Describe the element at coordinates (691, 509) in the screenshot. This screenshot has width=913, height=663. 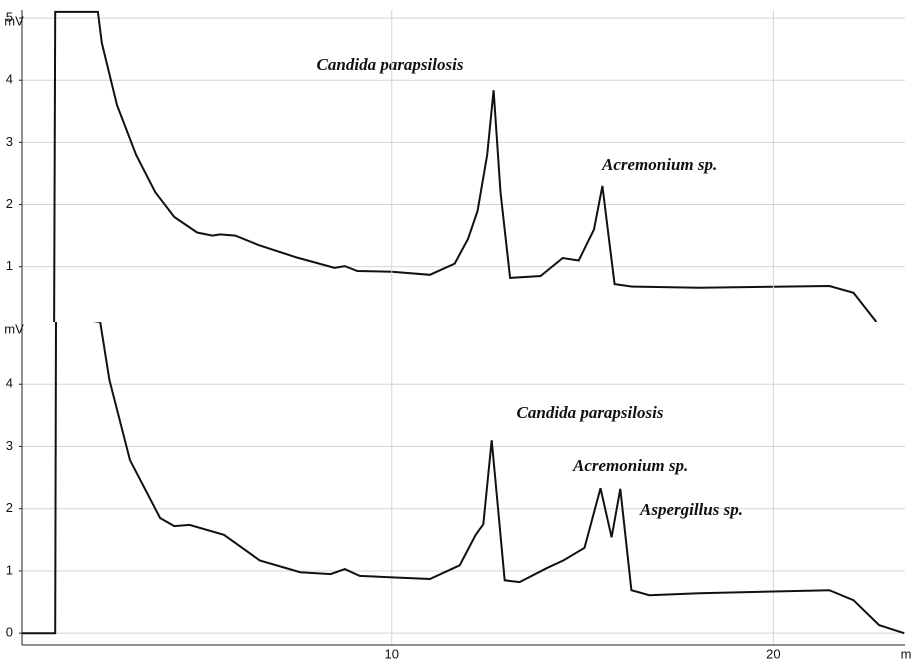
I see `annotation: Aspergillus sp.` at that location.